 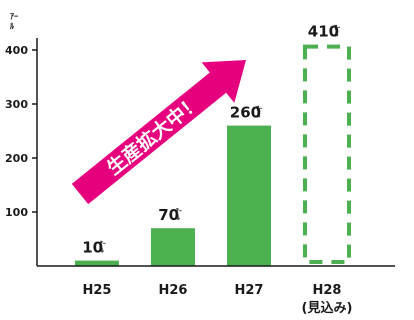 I want to click on value-label: 10, so click(x=92, y=248).